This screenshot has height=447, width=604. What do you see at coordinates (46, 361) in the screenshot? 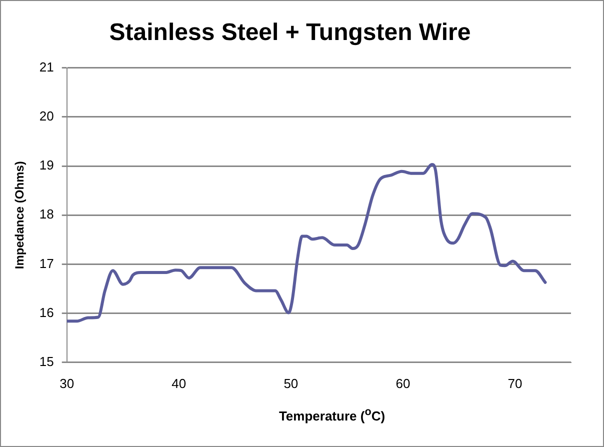
I see `y-tick-label: 15` at bounding box center [46, 361].